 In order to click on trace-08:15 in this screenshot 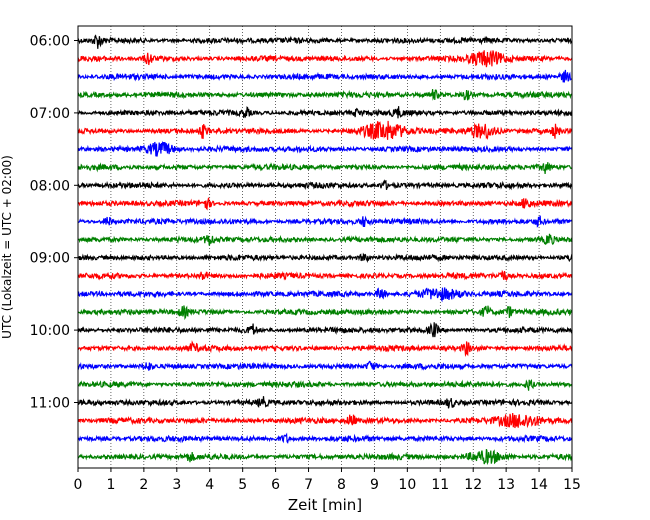, I will do `click(325, 204)`.